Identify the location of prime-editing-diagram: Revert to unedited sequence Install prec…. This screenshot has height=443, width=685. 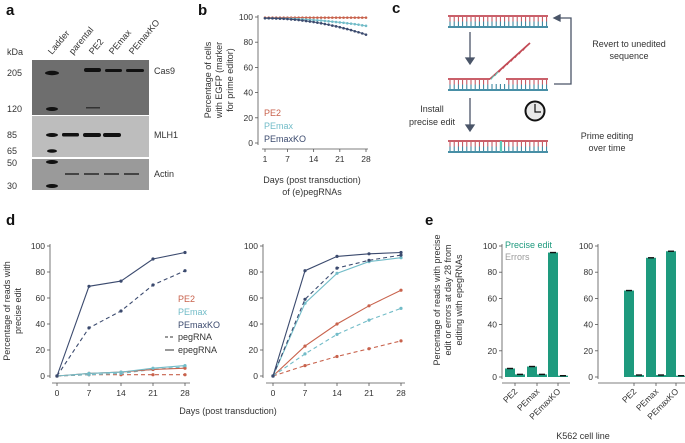
(537, 83).